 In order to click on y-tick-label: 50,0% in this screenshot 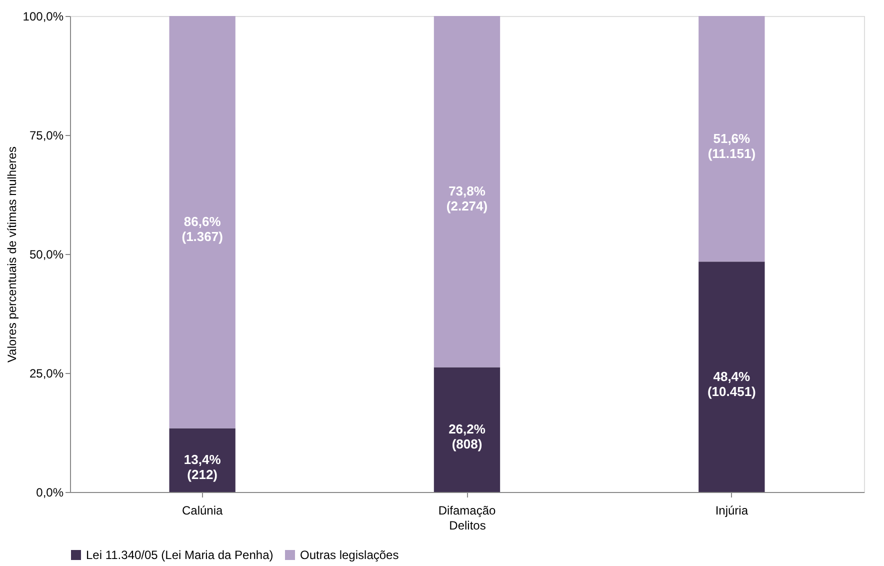, I will do `click(46, 255)`.